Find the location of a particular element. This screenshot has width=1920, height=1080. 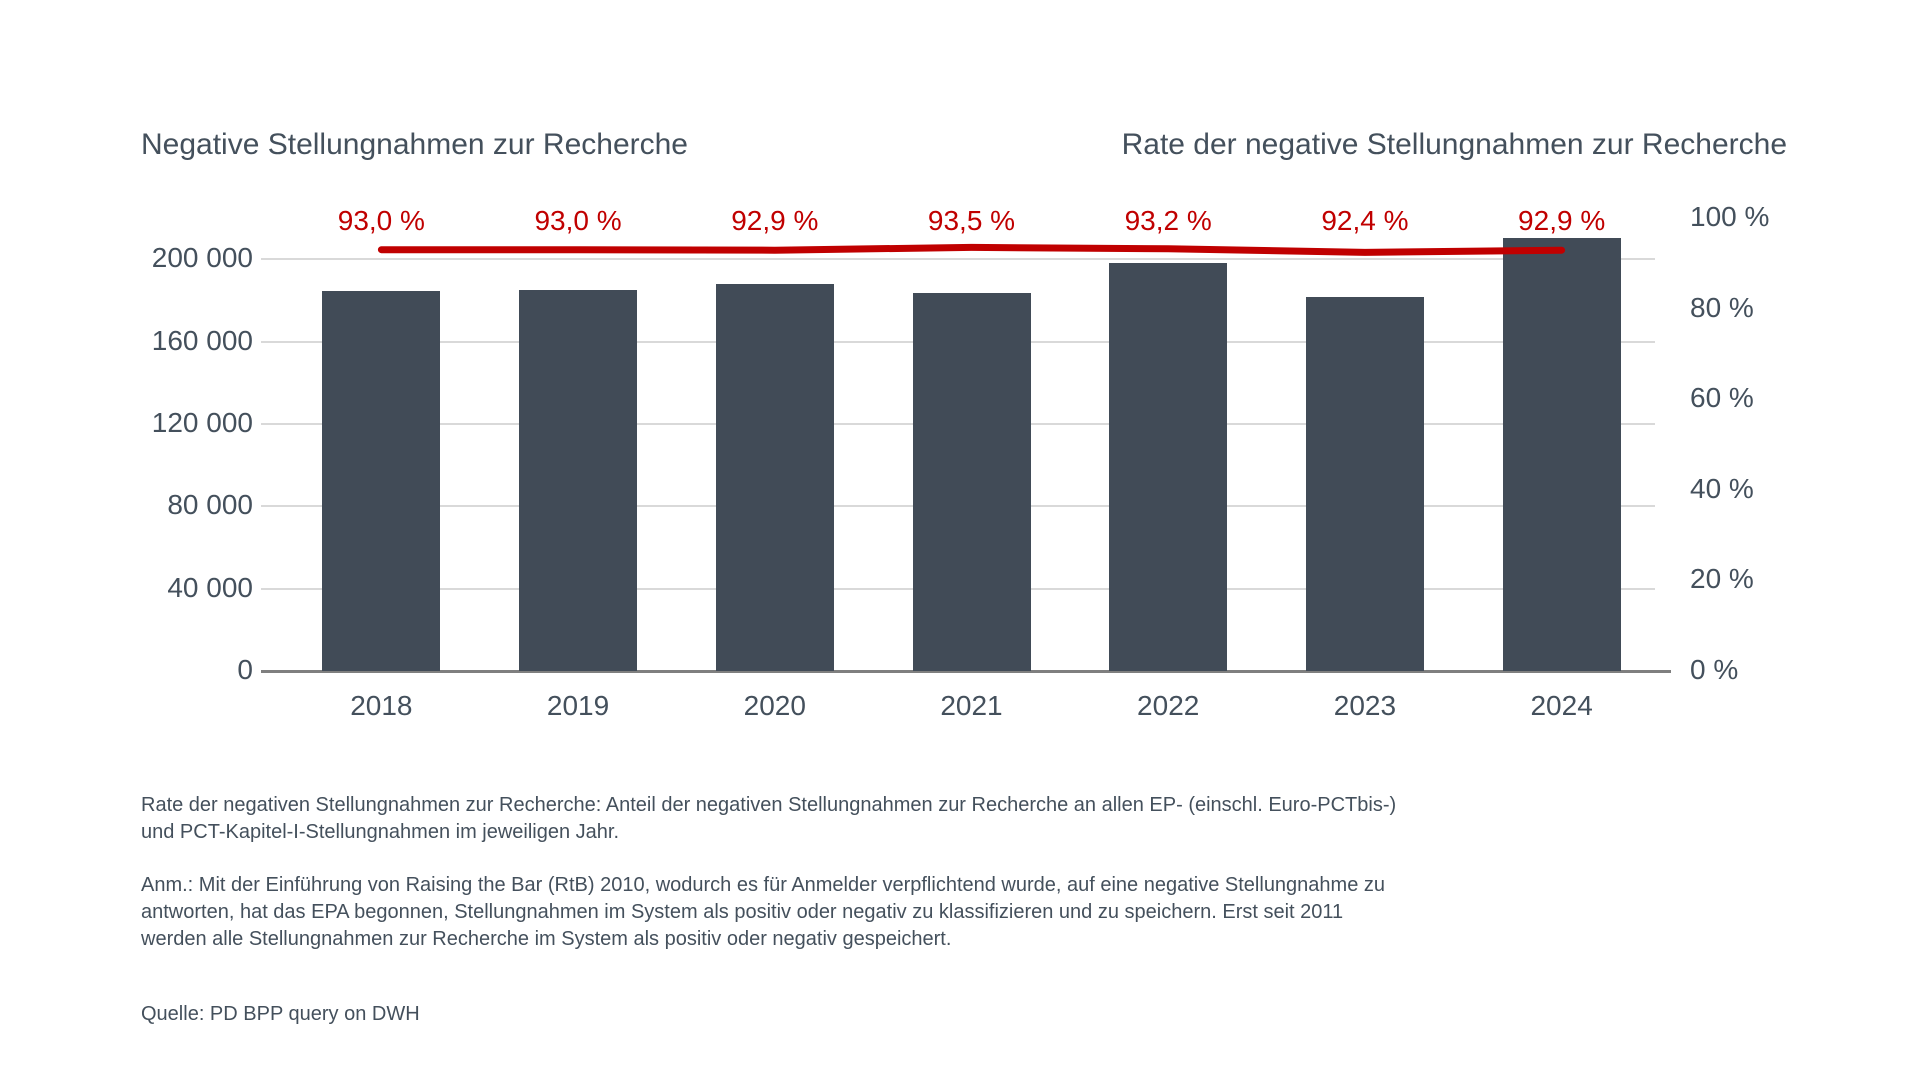

left-axis-tick-label: 120 000 is located at coordinates (202, 422).